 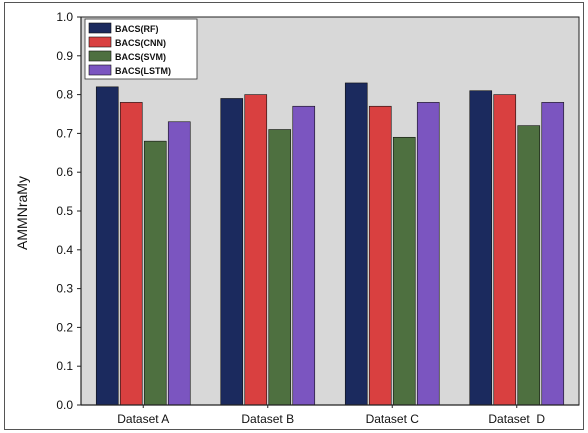 I want to click on y-tick-label: 0.3, so click(x=64, y=289).